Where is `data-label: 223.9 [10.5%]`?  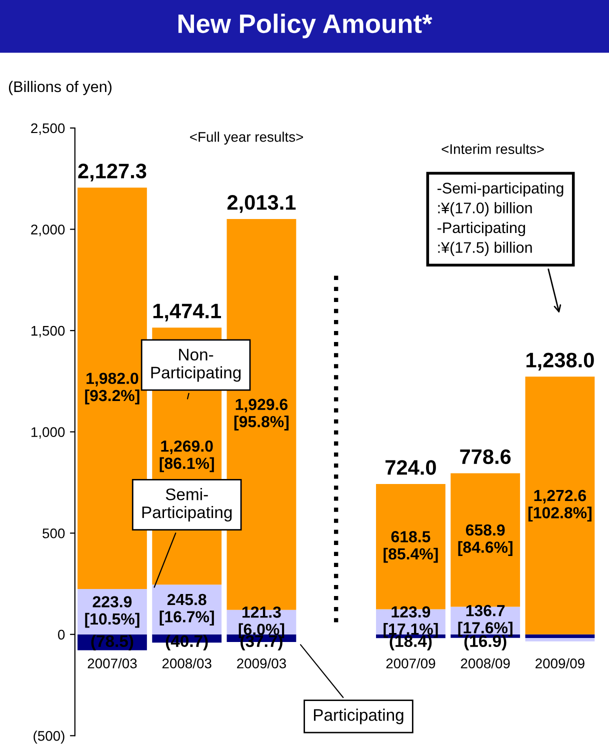
data-label: 223.9 [10.5%] is located at coordinates (112, 612).